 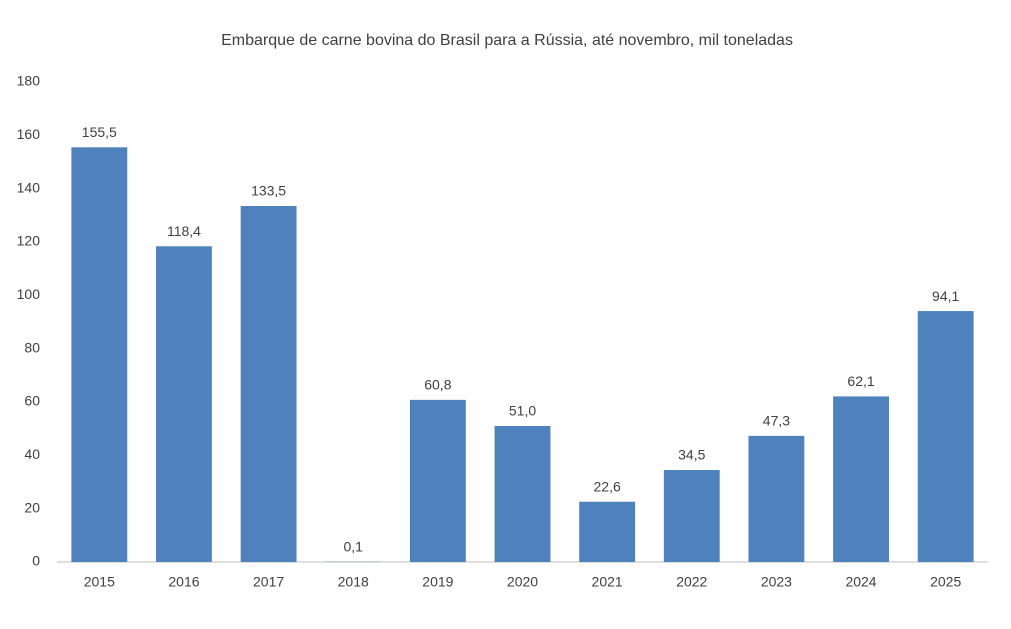 What do you see at coordinates (607, 486) in the screenshot?
I see `value-label: 22,6` at bounding box center [607, 486].